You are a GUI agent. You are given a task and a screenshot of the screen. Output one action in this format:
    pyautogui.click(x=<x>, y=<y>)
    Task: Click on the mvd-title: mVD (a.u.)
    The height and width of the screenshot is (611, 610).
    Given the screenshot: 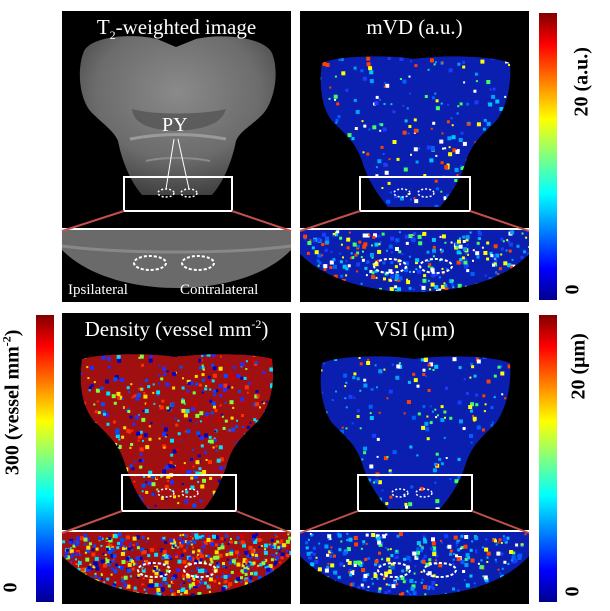 What is the action you would take?
    pyautogui.click(x=414, y=27)
    